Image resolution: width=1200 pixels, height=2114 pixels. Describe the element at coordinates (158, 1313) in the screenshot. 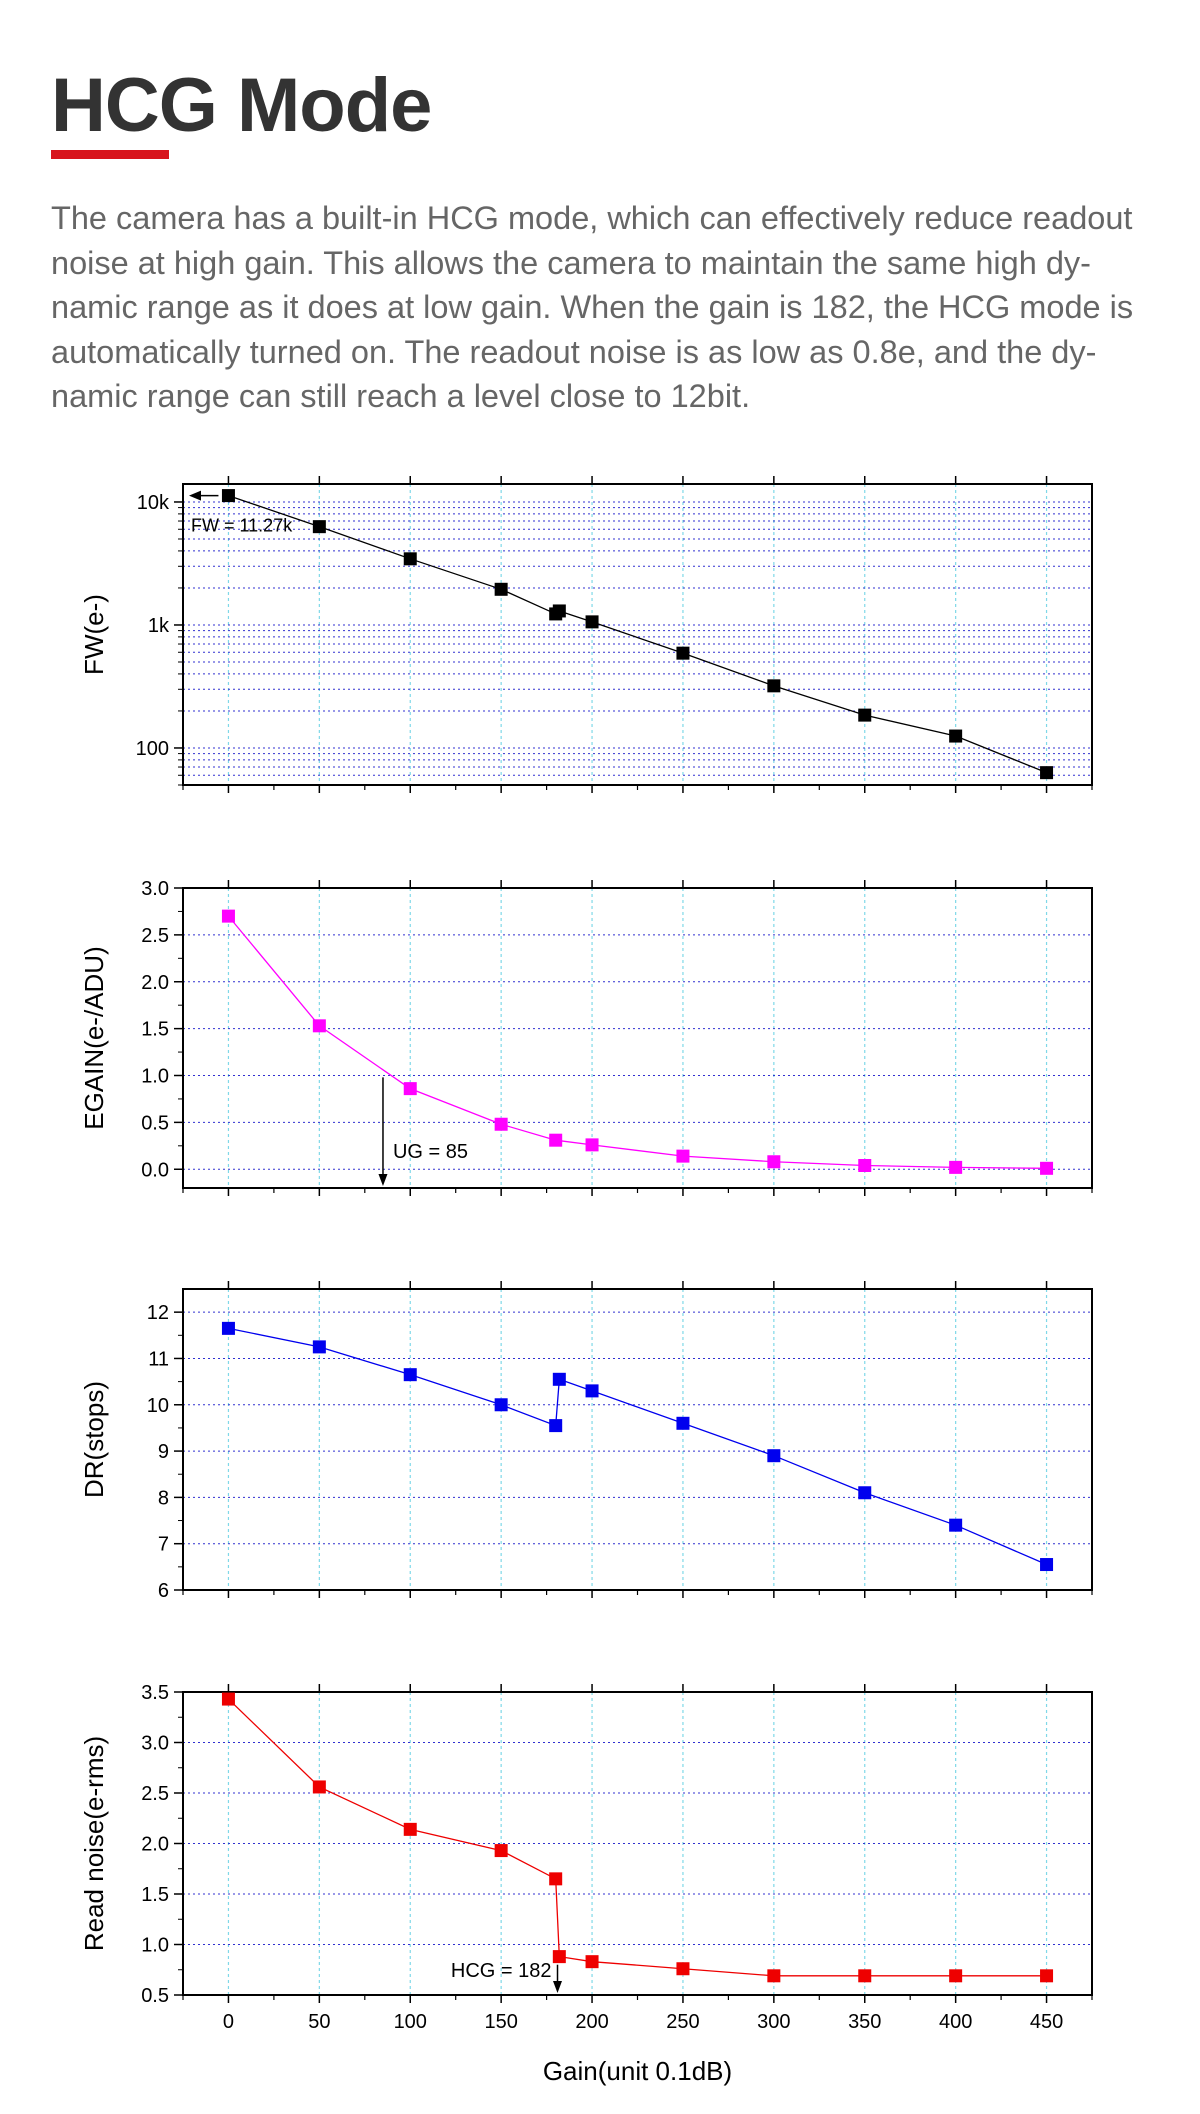

I see `y-tick-label: 12` at that location.